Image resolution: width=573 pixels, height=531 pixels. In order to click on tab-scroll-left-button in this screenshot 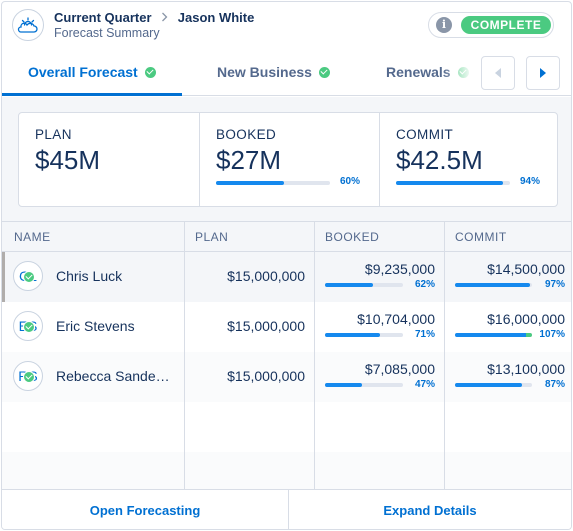, I will do `click(498, 73)`.